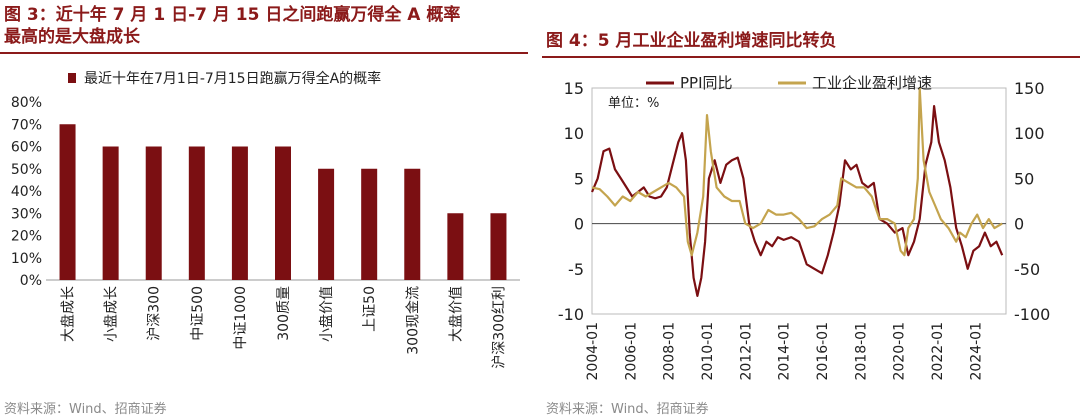 This screenshot has height=420, width=1080. What do you see at coordinates (72, 78) in the screenshot?
I see `legend-swatch` at bounding box center [72, 78].